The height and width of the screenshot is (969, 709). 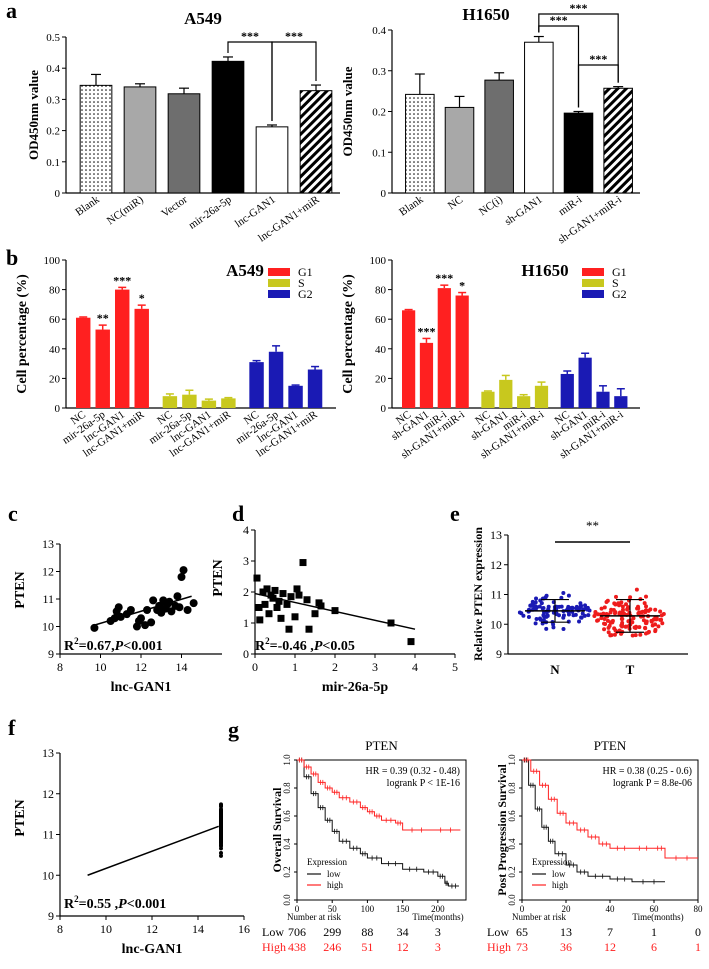 What do you see at coordinates (228, 403) in the screenshot?
I see `bar-S-lnc-GAN1+miR` at bounding box center [228, 403].